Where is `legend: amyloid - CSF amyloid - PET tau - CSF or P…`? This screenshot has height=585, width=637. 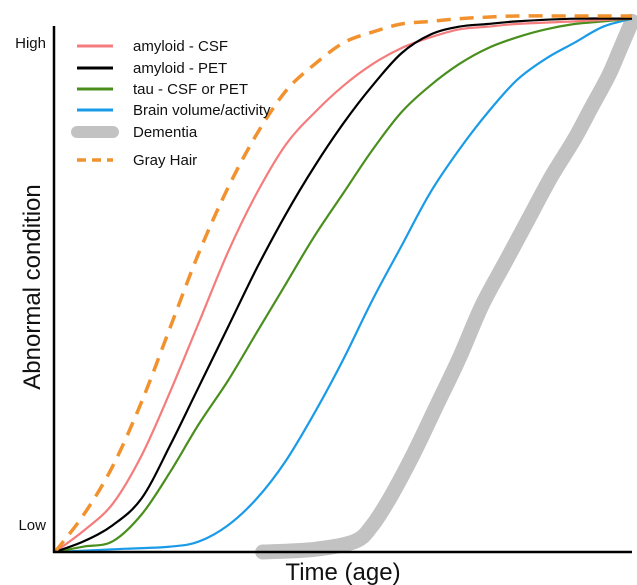 legend: amyloid - CSF amyloid - PET tau - CSF or P… is located at coordinates (171, 103).